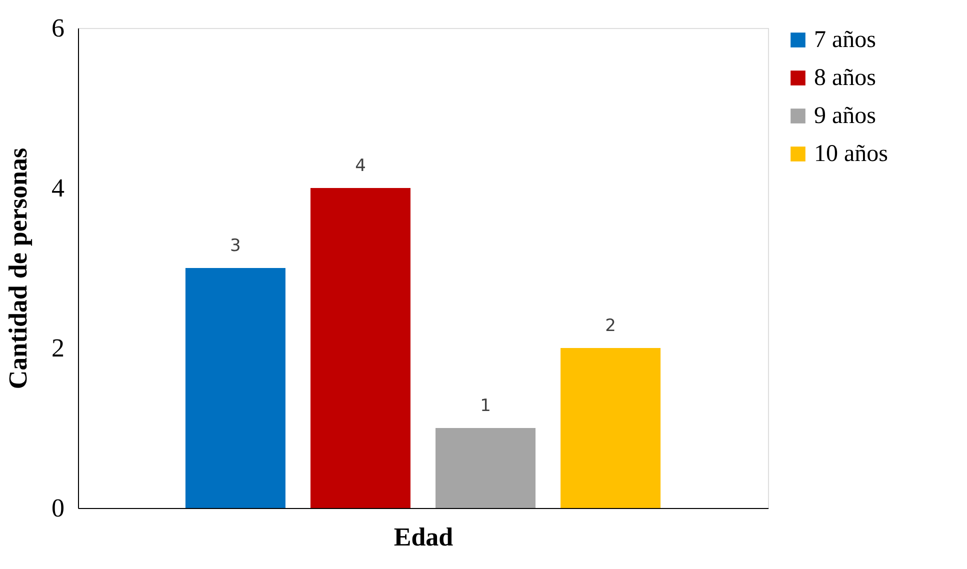  I want to click on legend-label: 7 años, so click(845, 40).